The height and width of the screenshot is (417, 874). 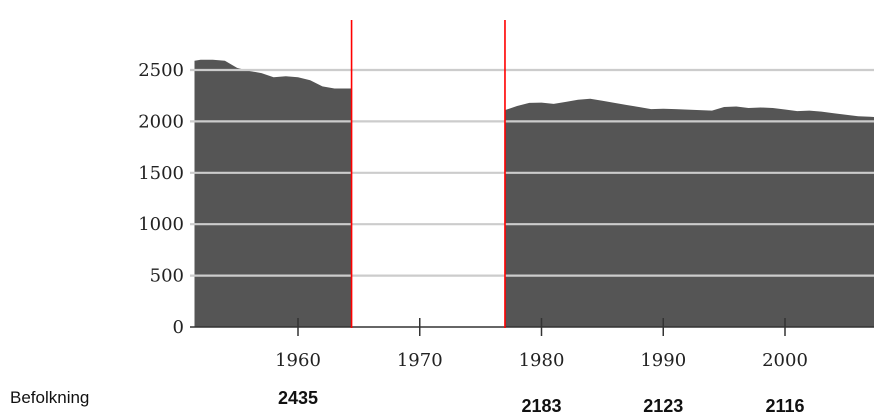 What do you see at coordinates (298, 398) in the screenshot?
I see `row-value-1960: 2435` at bounding box center [298, 398].